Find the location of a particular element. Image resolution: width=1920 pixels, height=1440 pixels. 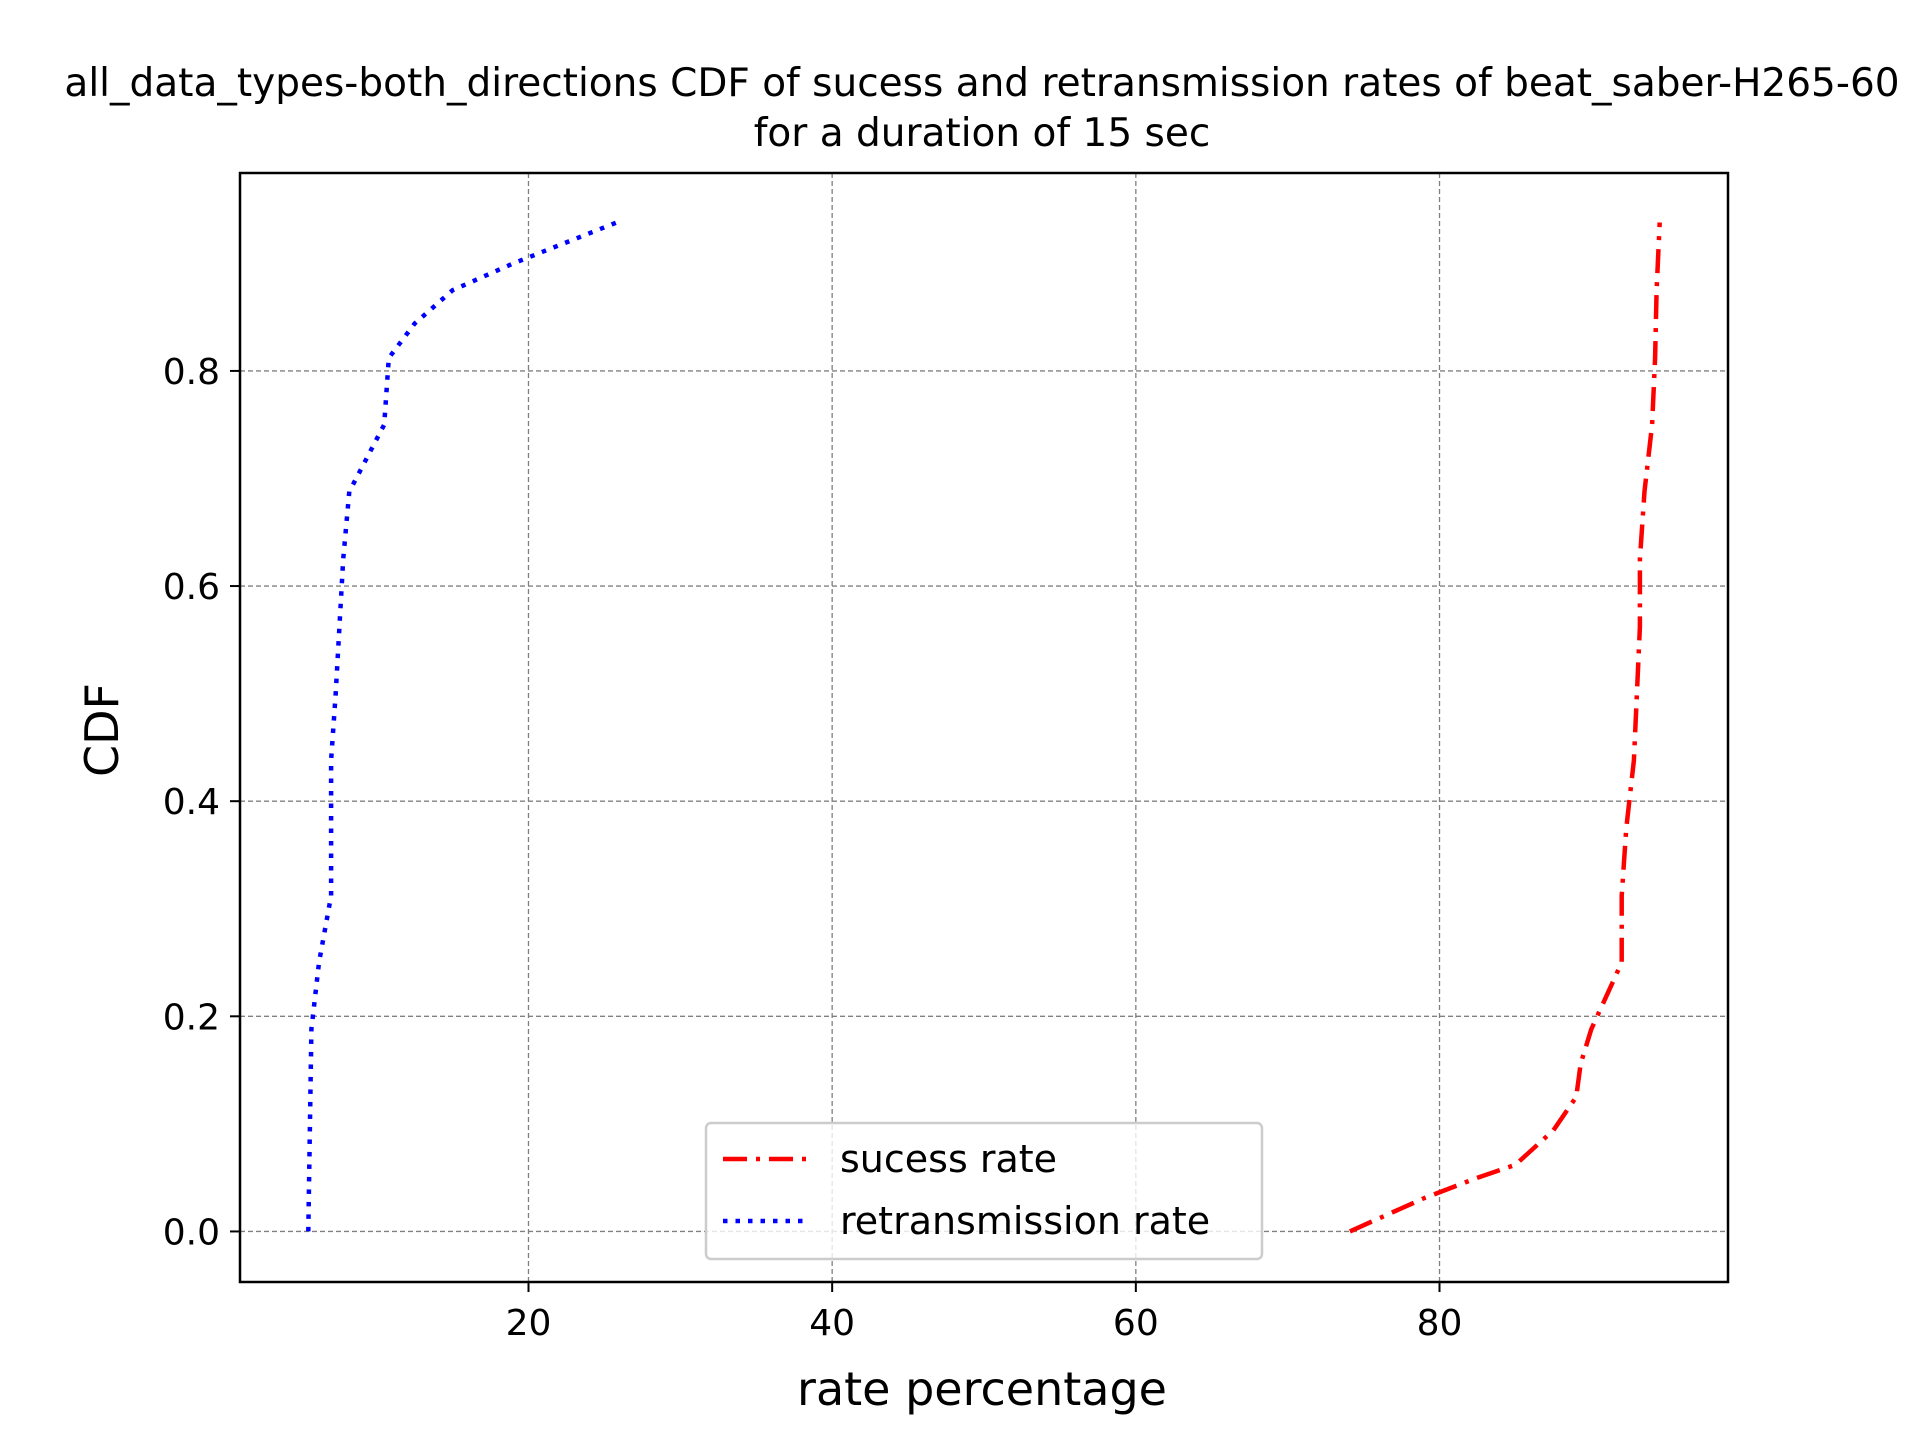

y-axis-label: CDF is located at coordinates (102, 730).